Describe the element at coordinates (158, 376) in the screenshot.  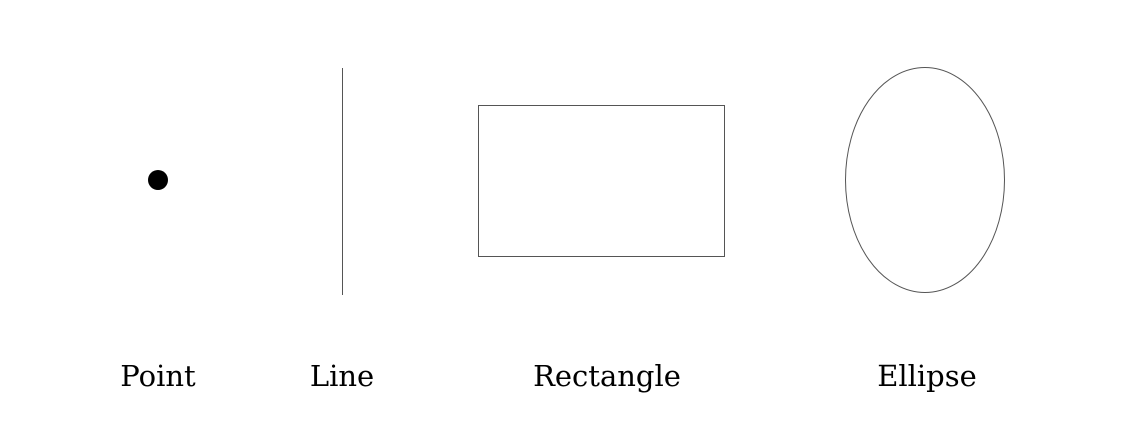
I see `point-label: Point` at that location.